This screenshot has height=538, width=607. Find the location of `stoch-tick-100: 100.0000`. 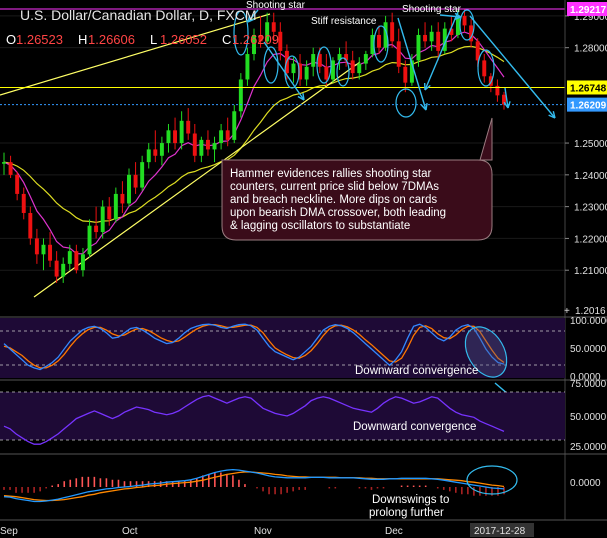

stoch-tick-100: 100.0000 is located at coordinates (588, 321).